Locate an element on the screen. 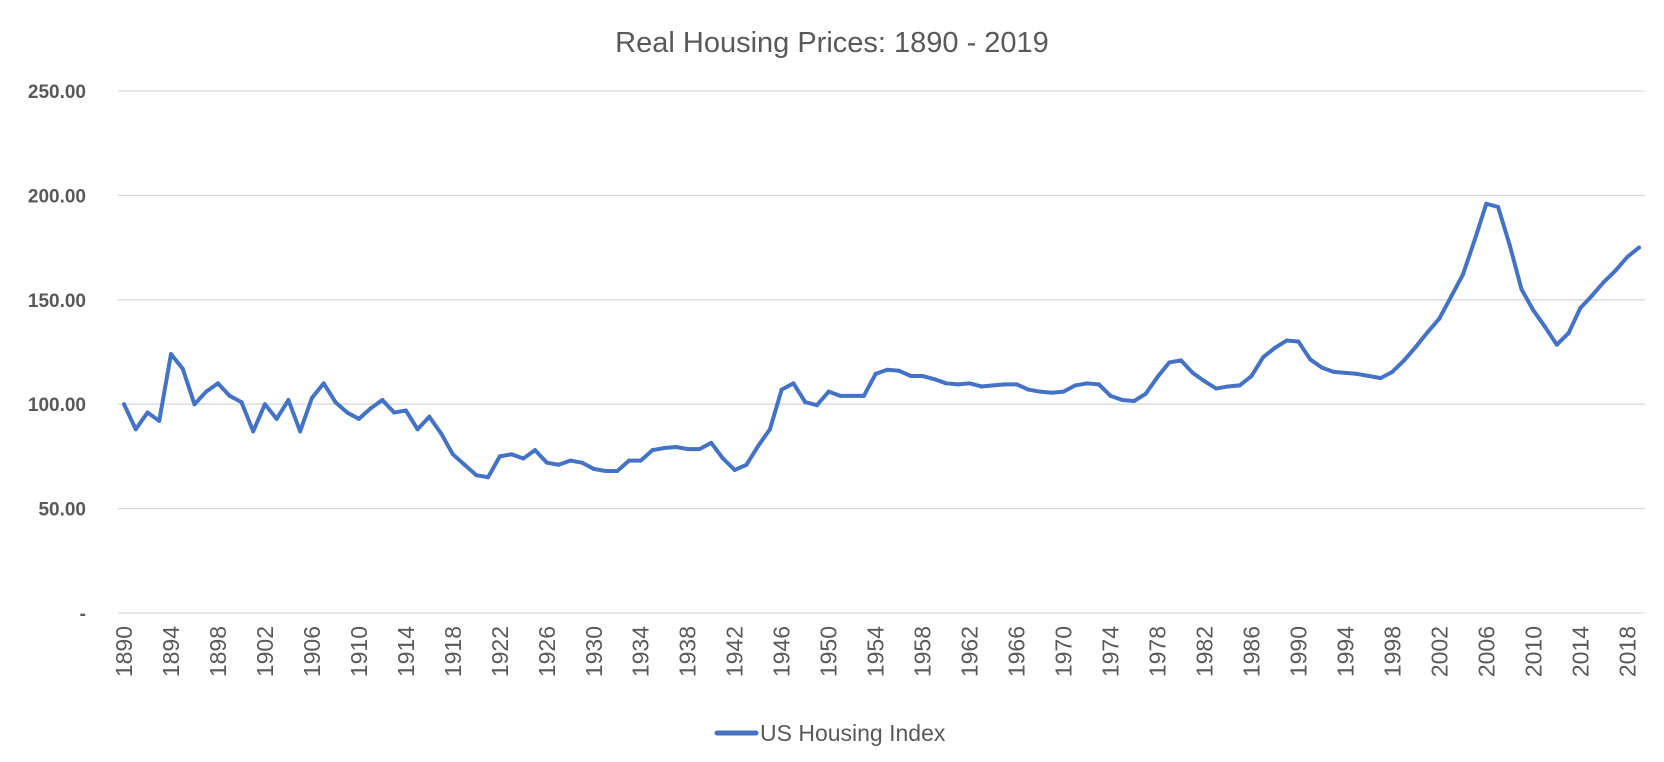 The width and height of the screenshot is (1664, 762). x-tick-label: 1946 is located at coordinates (782, 651).